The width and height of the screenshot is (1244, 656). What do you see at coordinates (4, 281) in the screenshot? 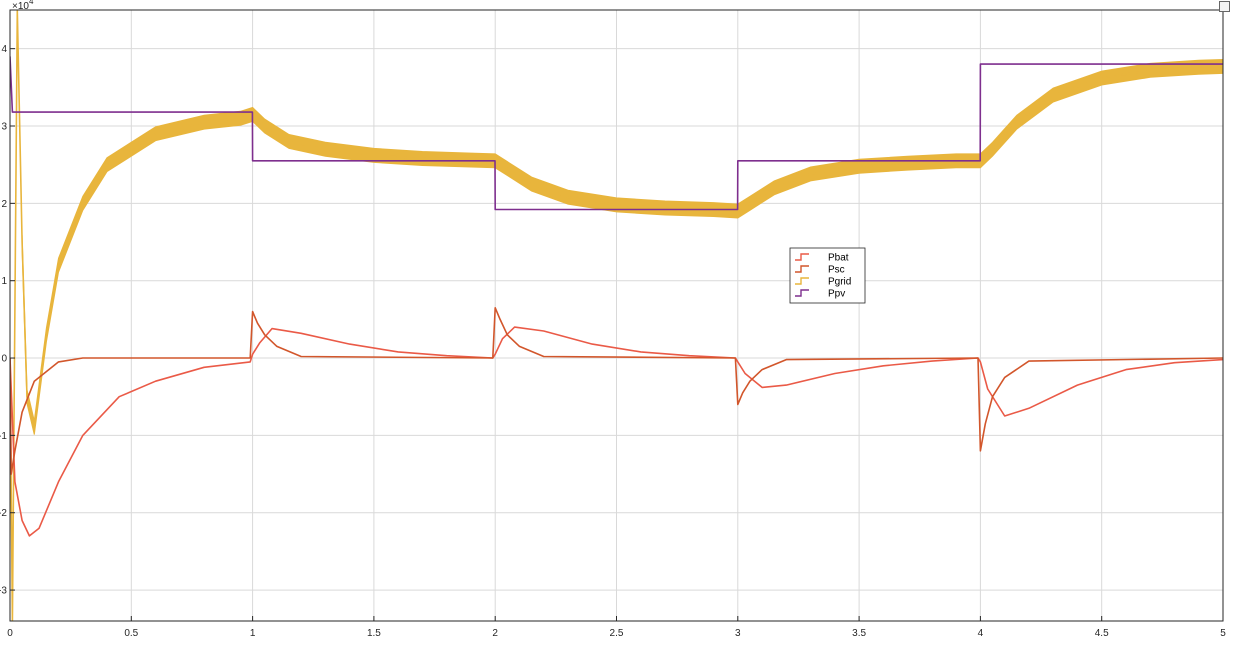
I see `y-tick-label: 1` at bounding box center [4, 281].